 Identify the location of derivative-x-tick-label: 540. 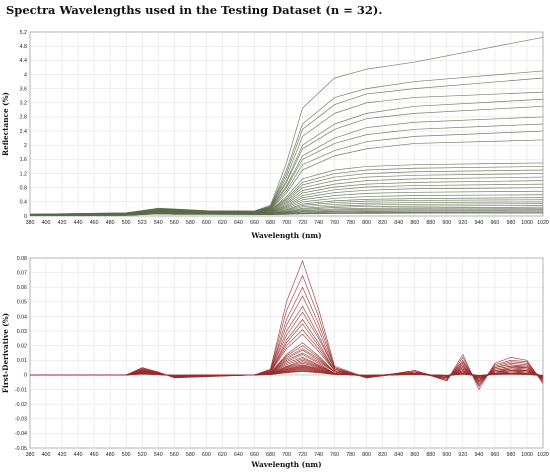
(158, 455).